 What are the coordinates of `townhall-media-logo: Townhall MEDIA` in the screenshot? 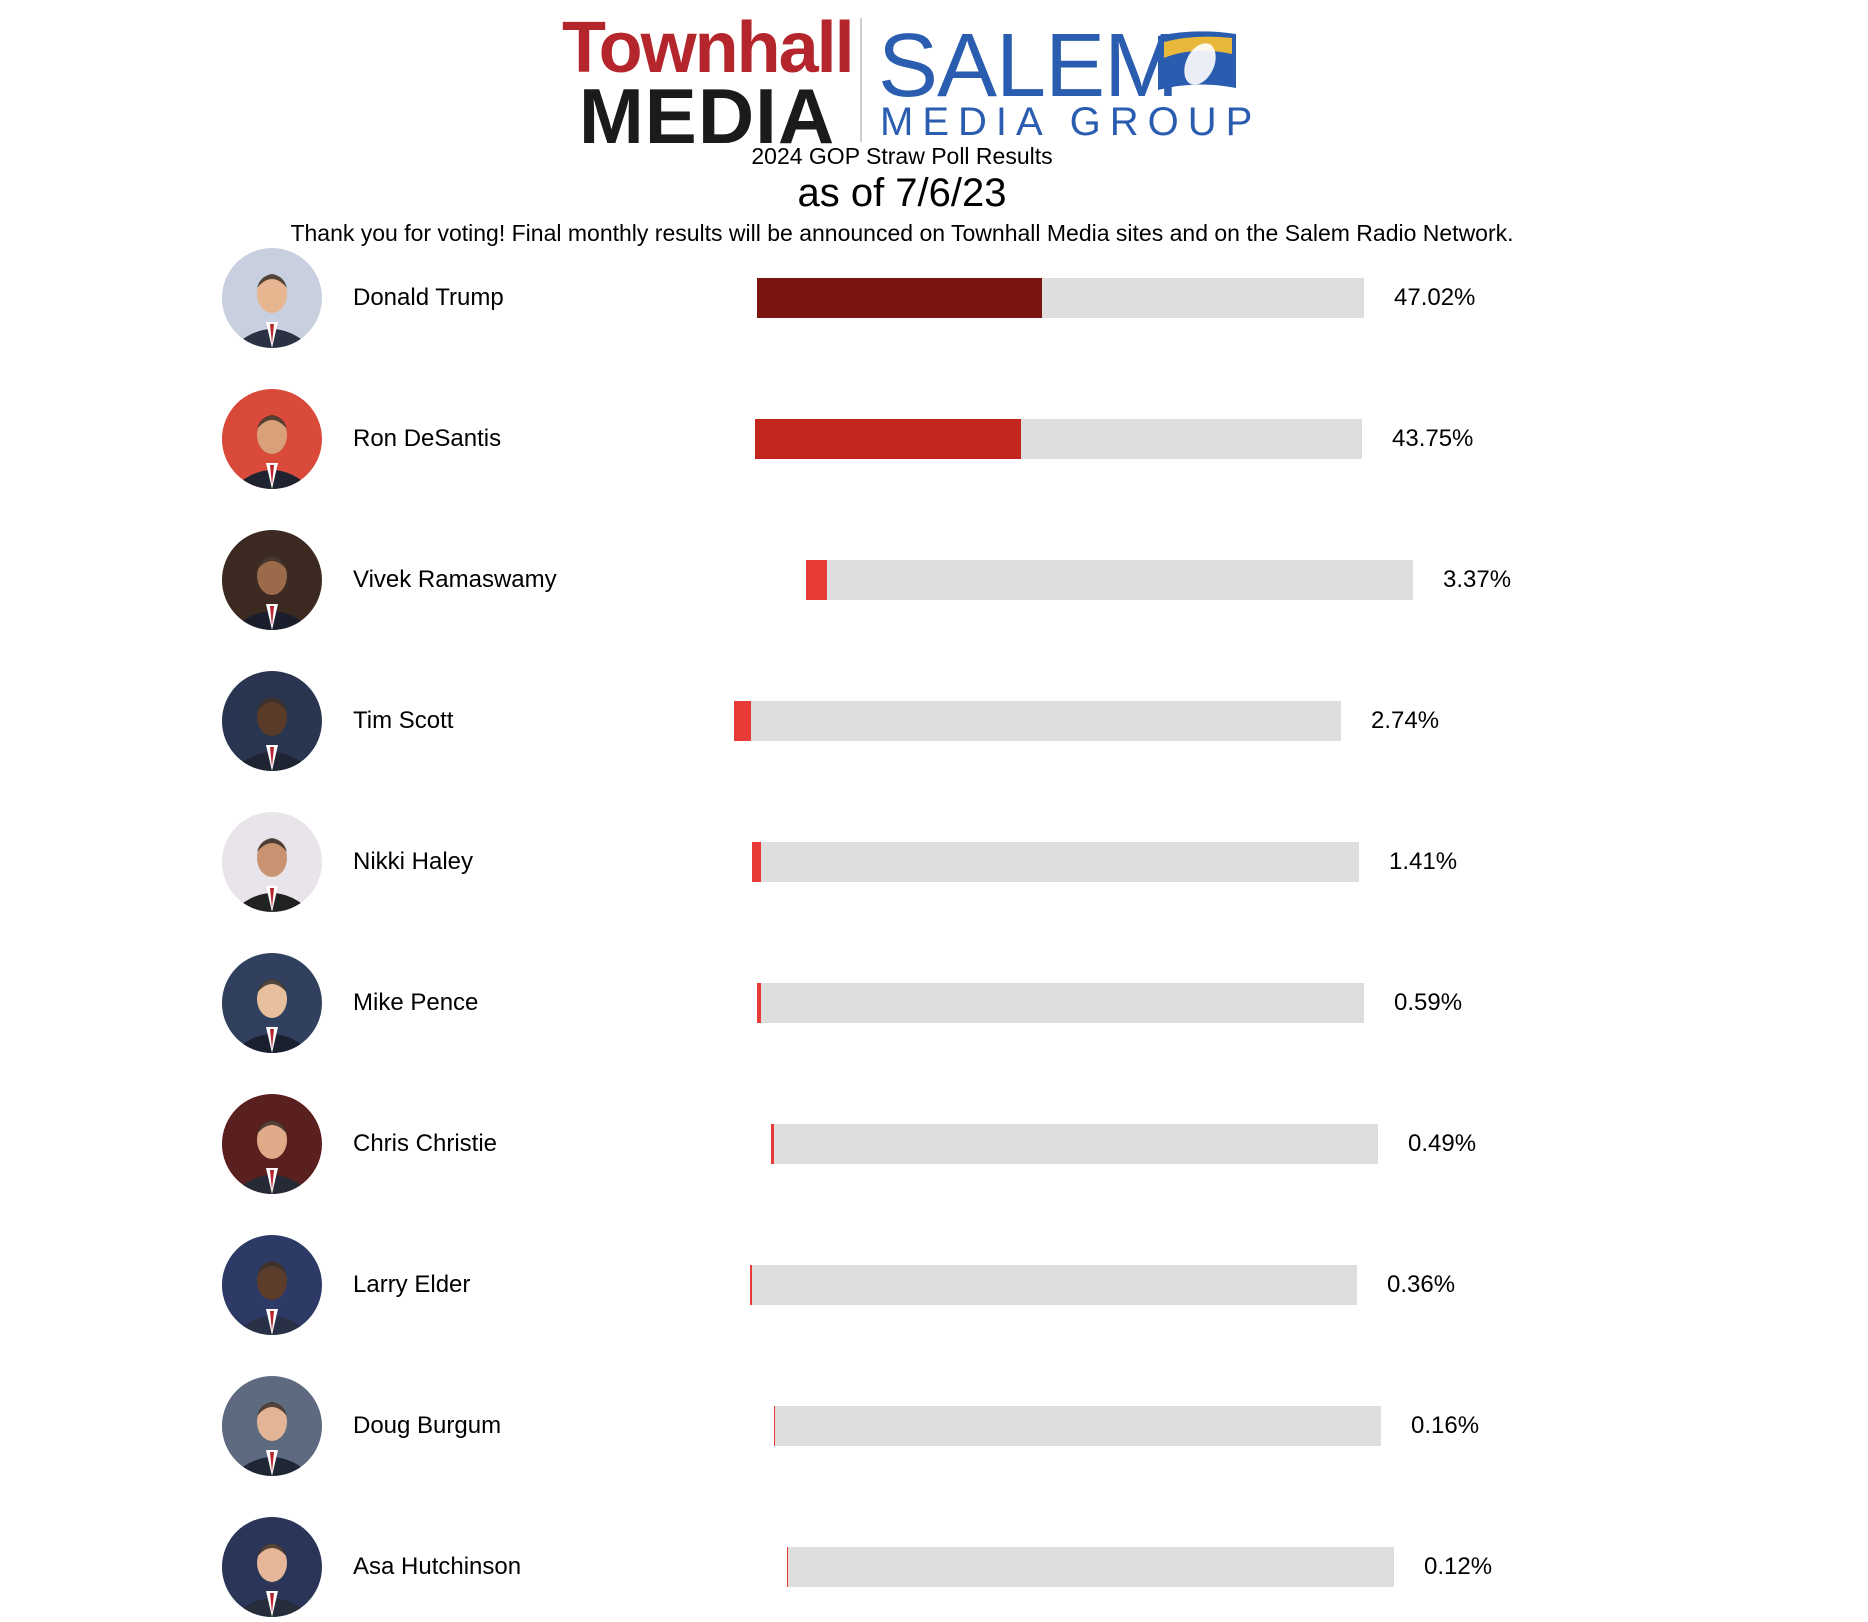 It's located at (708, 83).